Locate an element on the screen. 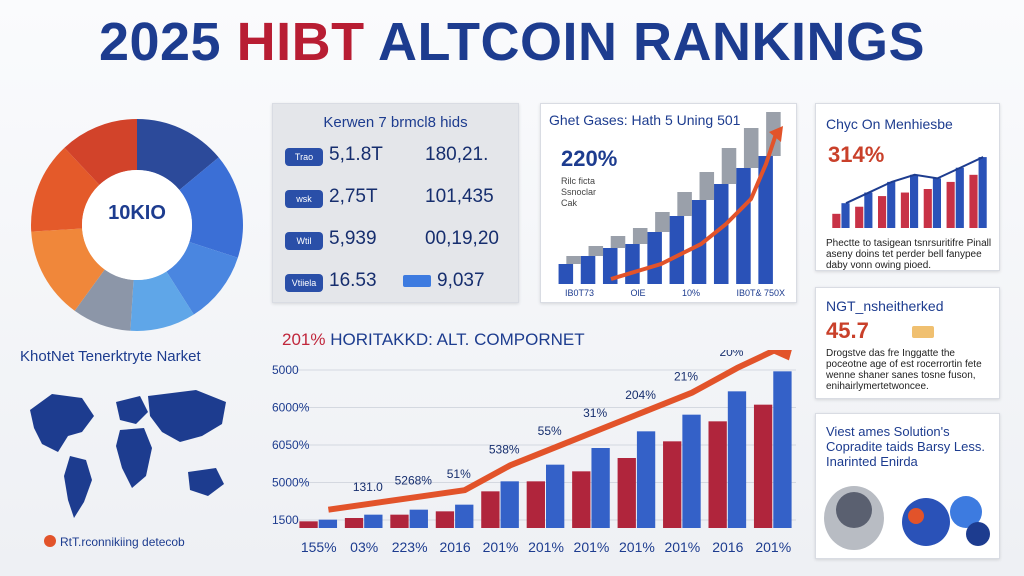  stats-value-a: 5,1.8T is located at coordinates (356, 154).